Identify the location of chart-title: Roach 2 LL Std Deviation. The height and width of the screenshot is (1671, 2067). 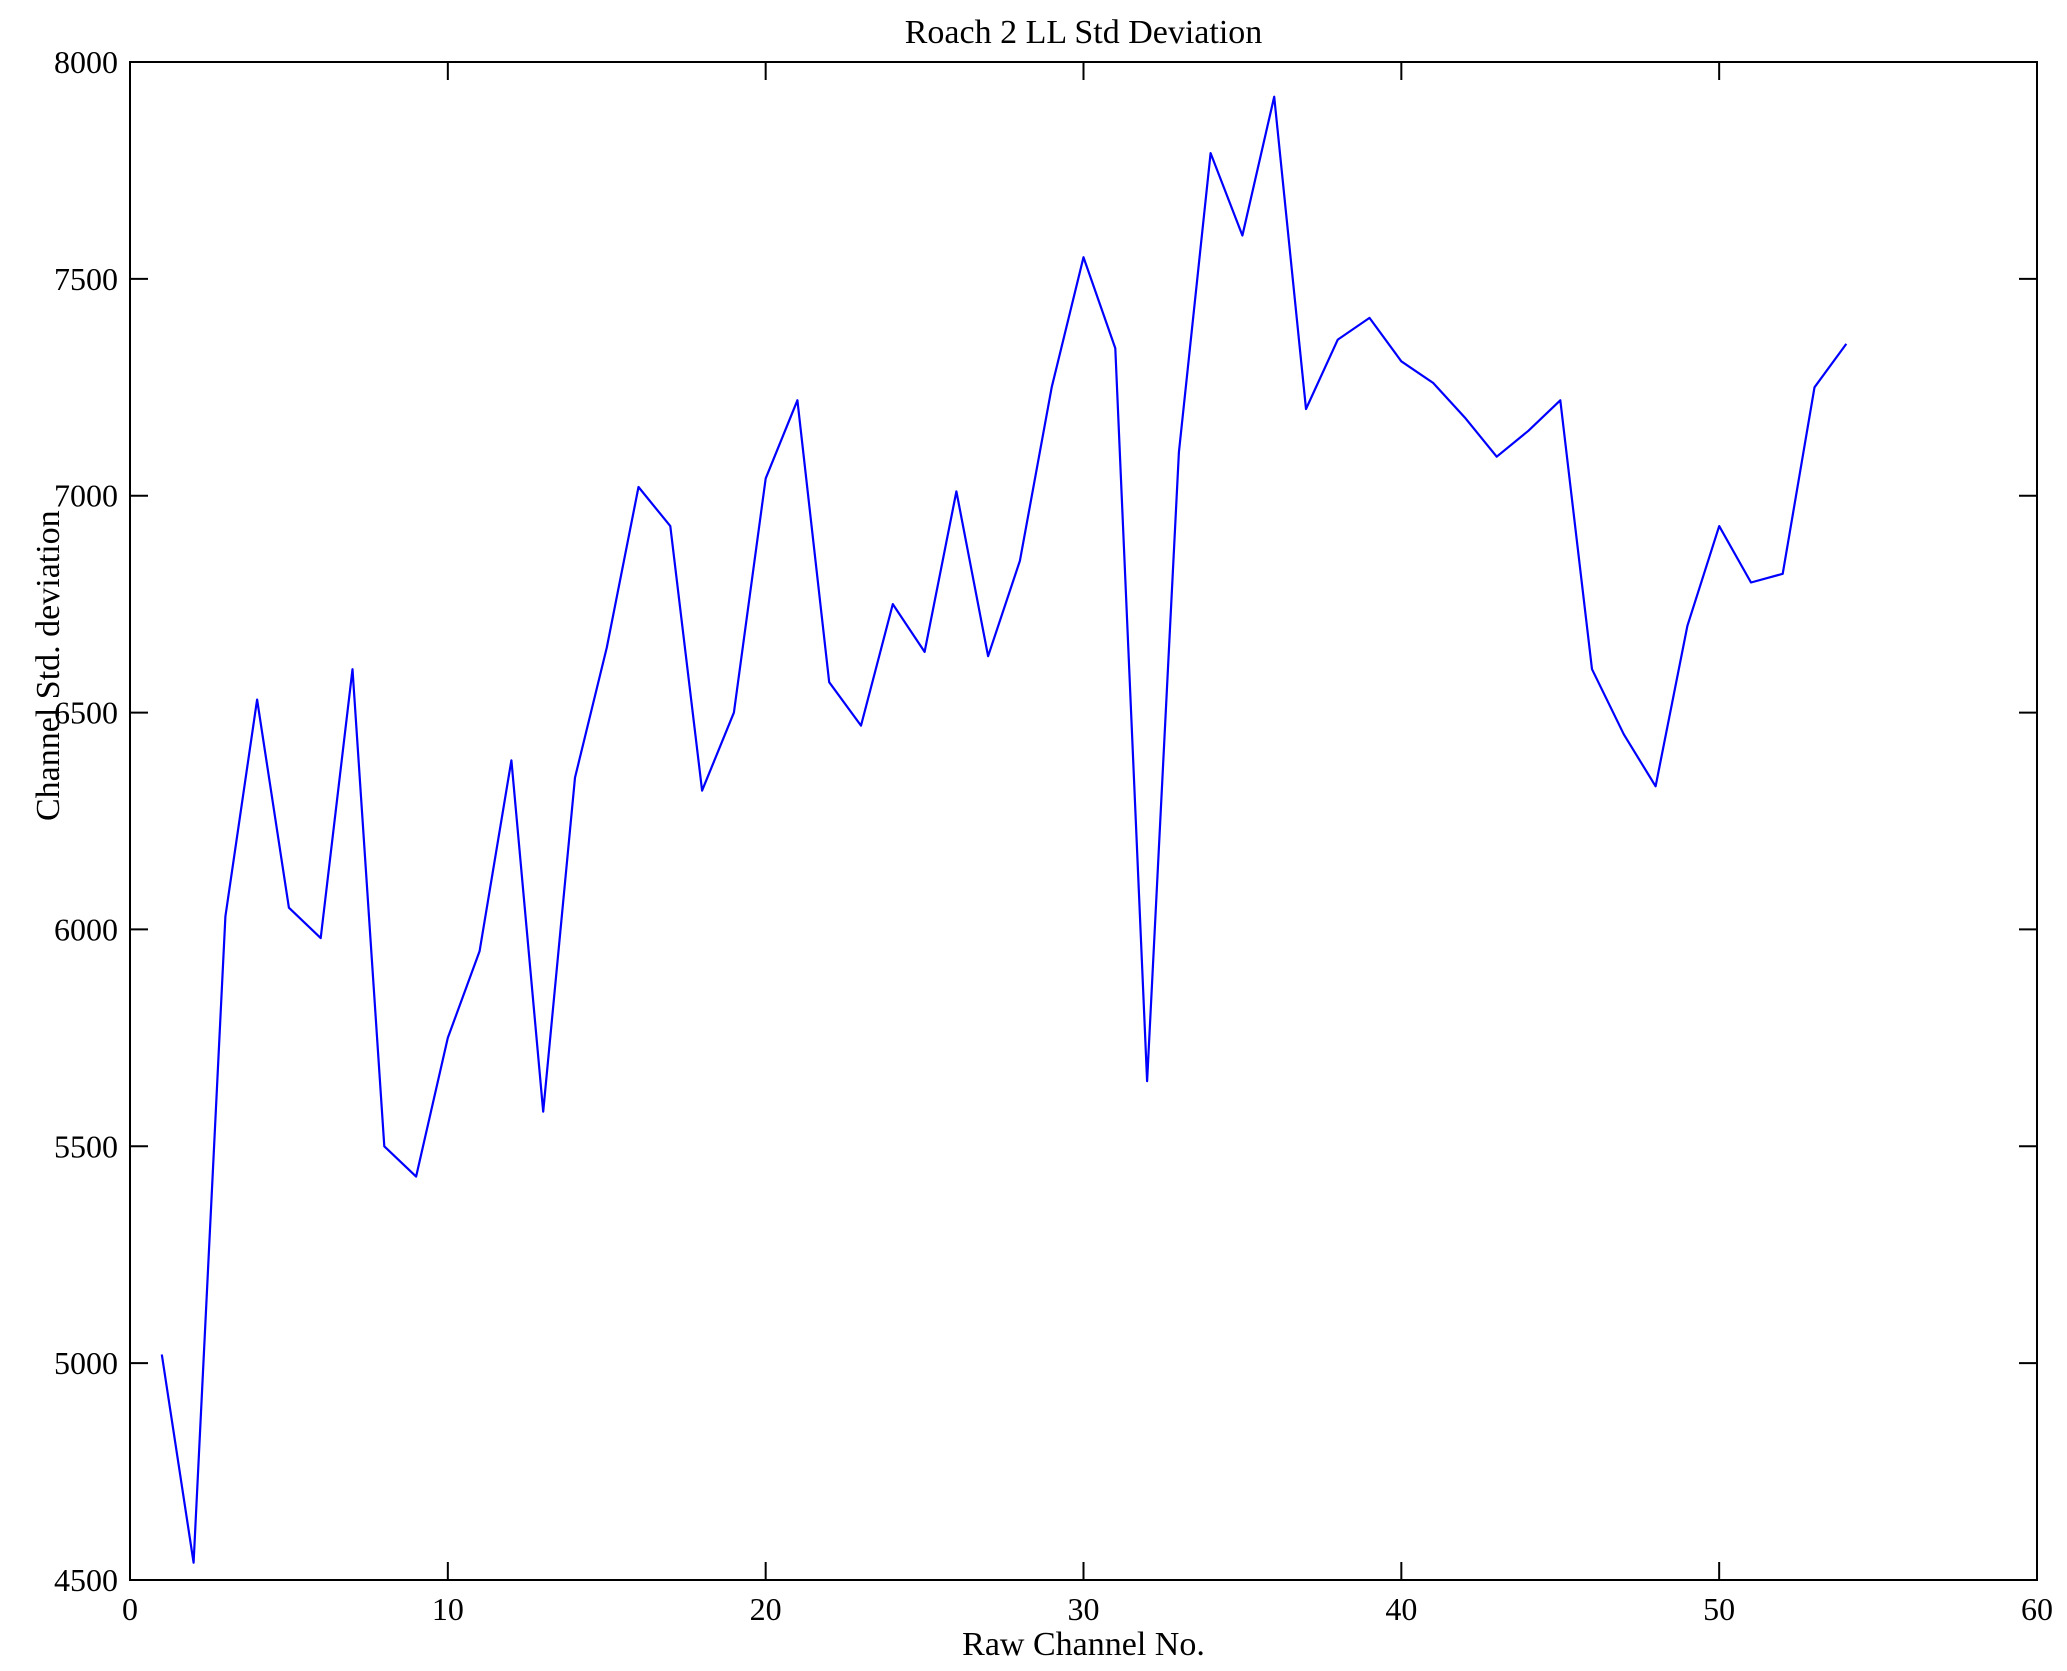
(1083, 32).